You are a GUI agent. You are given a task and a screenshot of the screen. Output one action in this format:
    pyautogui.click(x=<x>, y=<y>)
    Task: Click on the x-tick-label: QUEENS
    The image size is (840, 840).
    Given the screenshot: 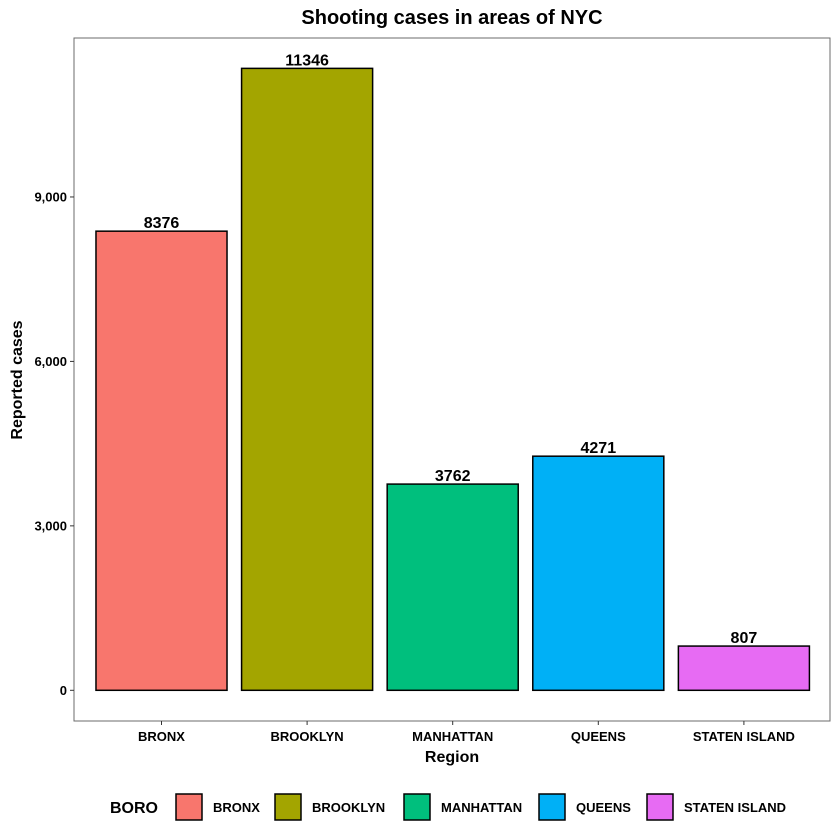 What is the action you would take?
    pyautogui.click(x=598, y=736)
    